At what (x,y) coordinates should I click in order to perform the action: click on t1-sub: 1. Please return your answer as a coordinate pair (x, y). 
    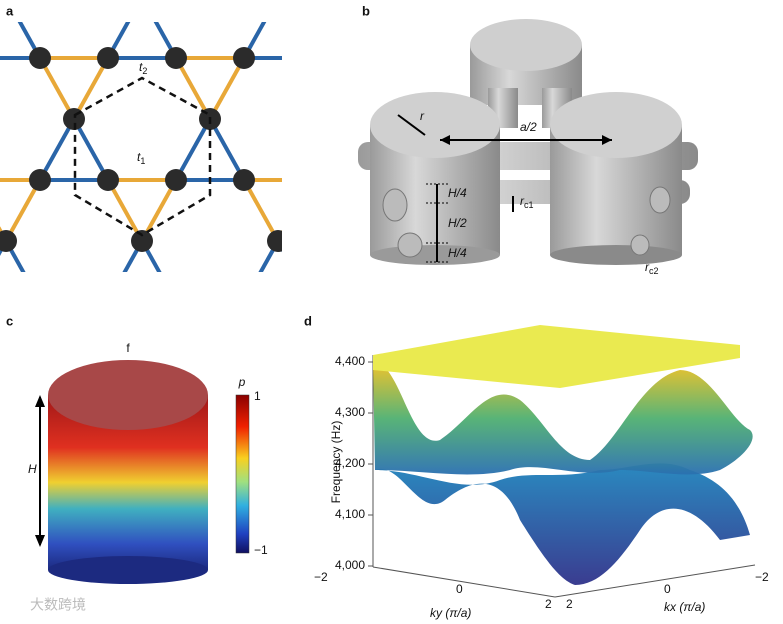
    Looking at the image, I should click on (142, 161).